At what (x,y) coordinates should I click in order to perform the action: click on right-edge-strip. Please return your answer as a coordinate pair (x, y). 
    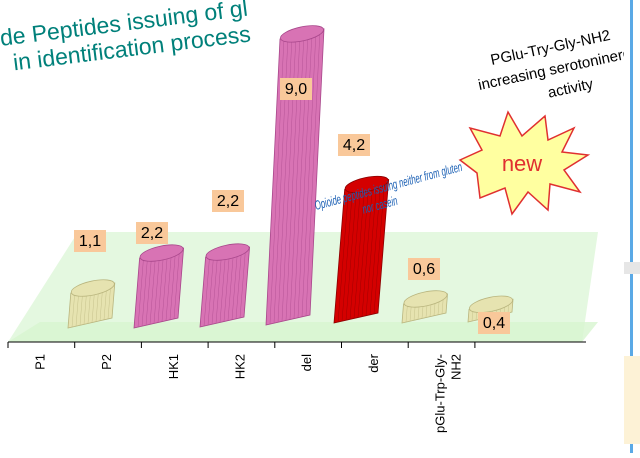
    Looking at the image, I should click on (632, 226).